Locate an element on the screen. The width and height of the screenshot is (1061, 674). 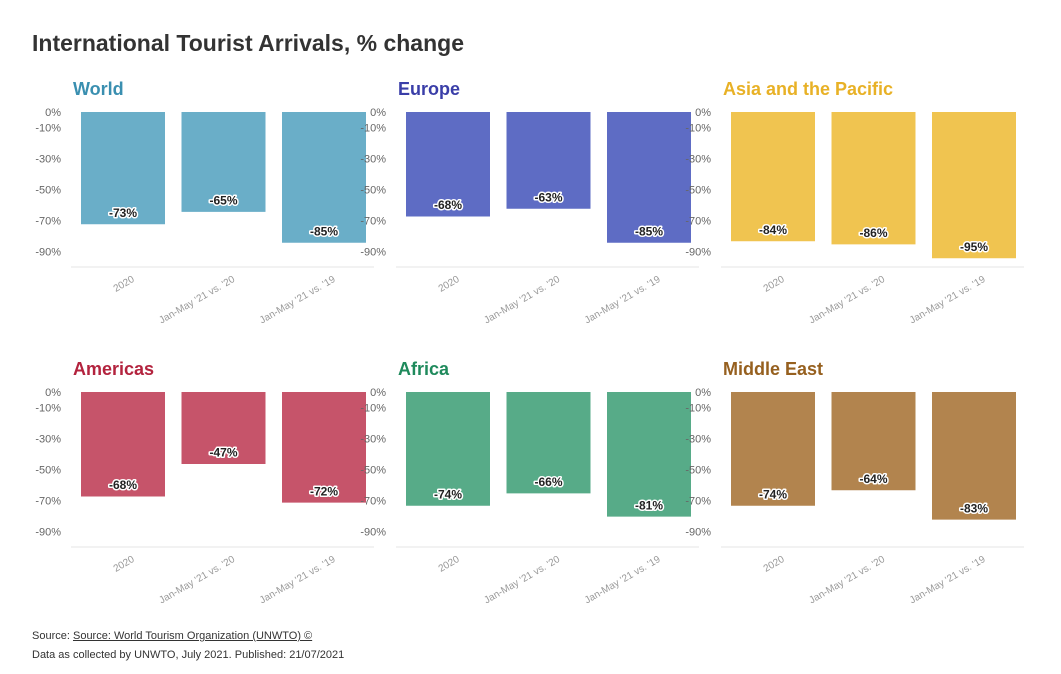
data-label: -86% is located at coordinates (873, 233).